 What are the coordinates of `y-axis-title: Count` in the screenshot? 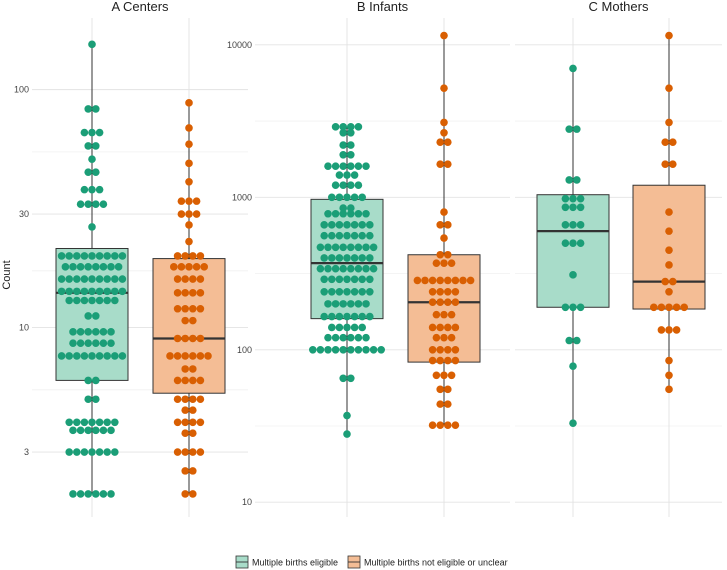 It's located at (7, 274).